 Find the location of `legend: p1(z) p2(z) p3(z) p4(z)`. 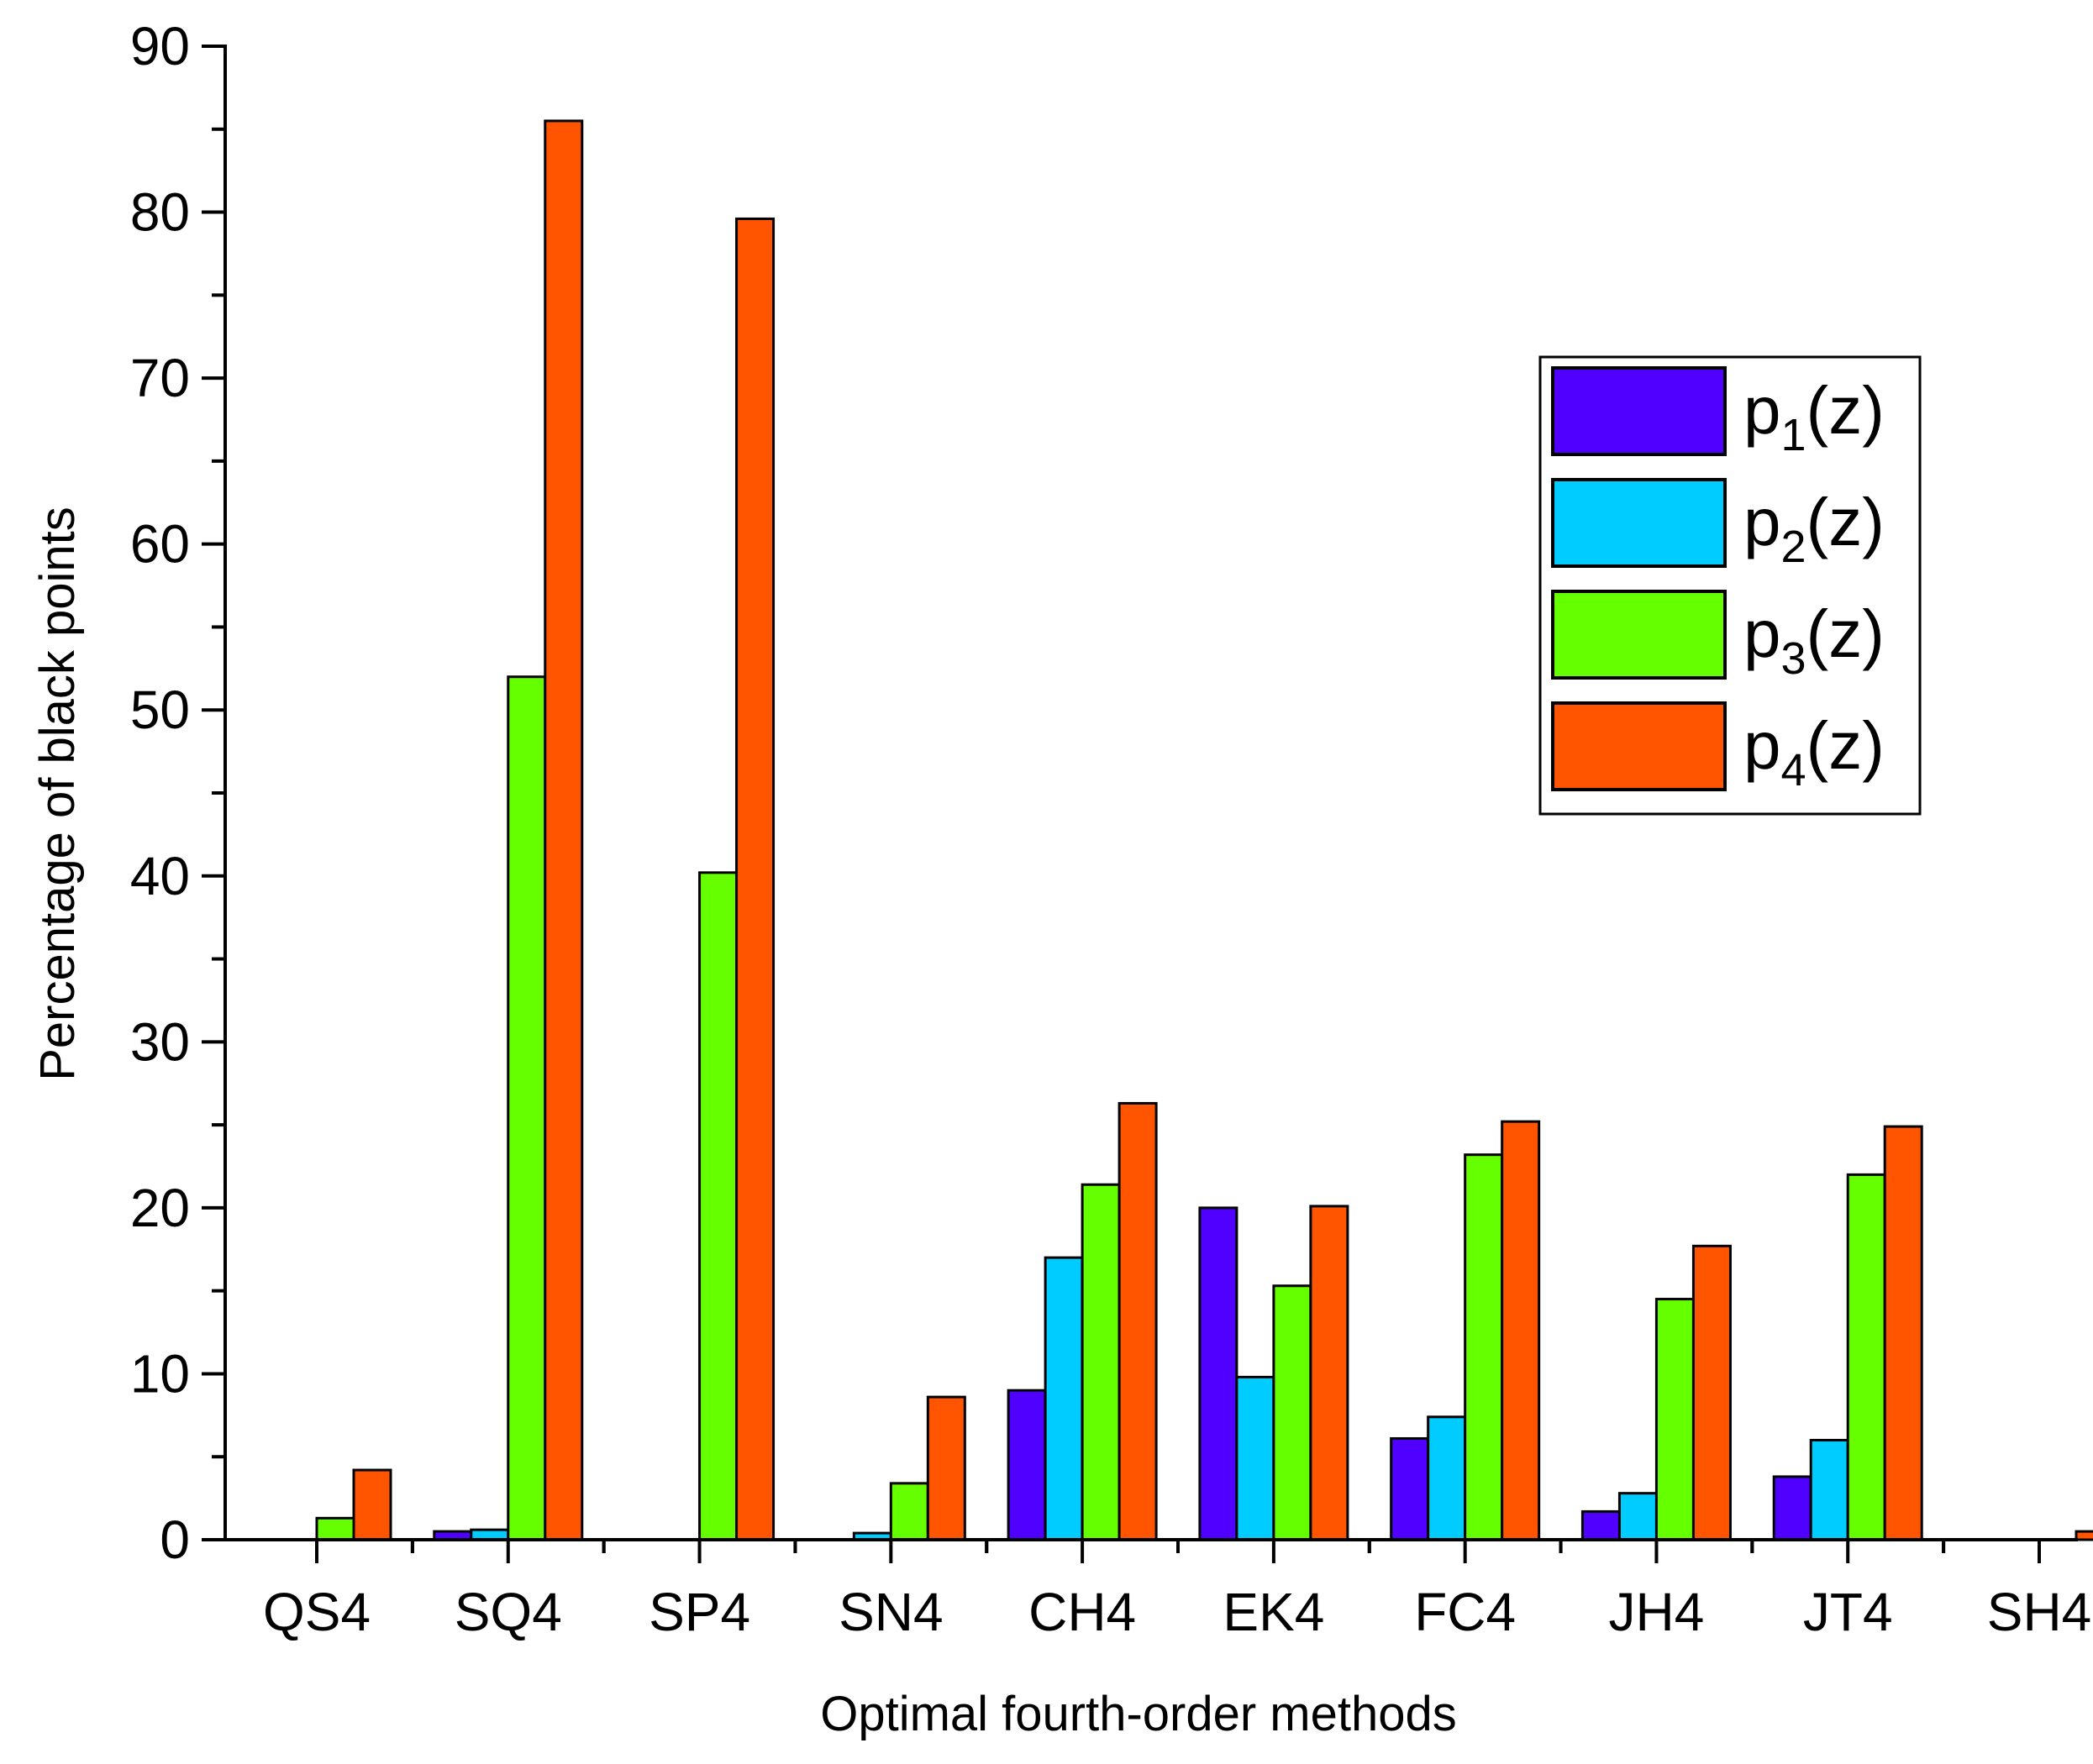

legend: p1(z) p2(z) p3(z) p4(z) is located at coordinates (1730, 585).